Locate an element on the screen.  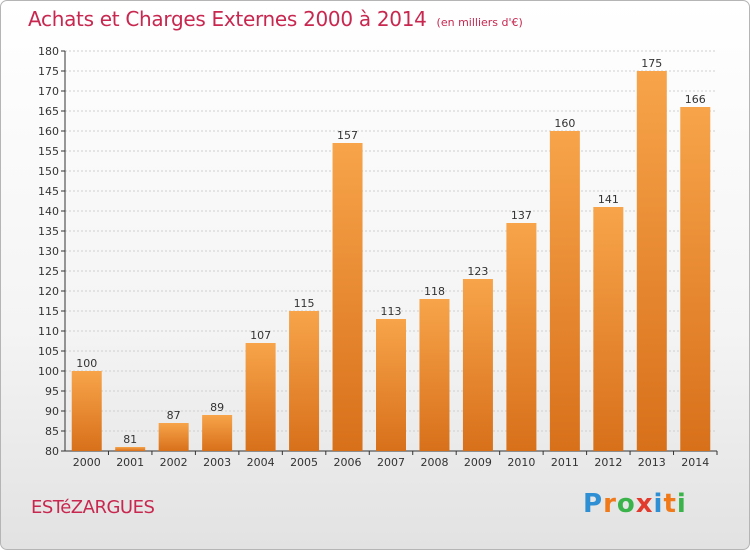
bar-value-label: 87 is located at coordinates (174, 415).